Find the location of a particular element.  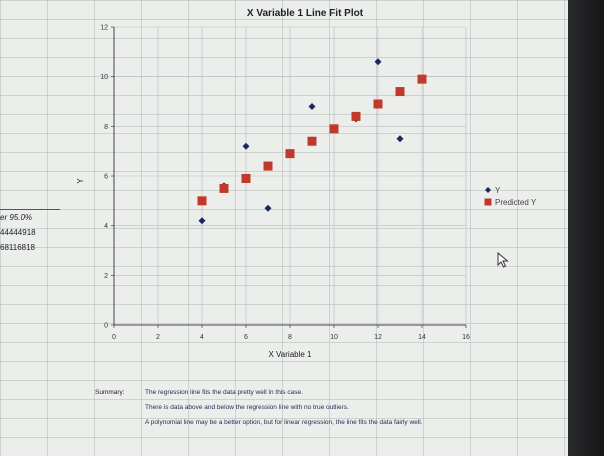

x-axis-label: X Variable 1 is located at coordinates (291, 354).